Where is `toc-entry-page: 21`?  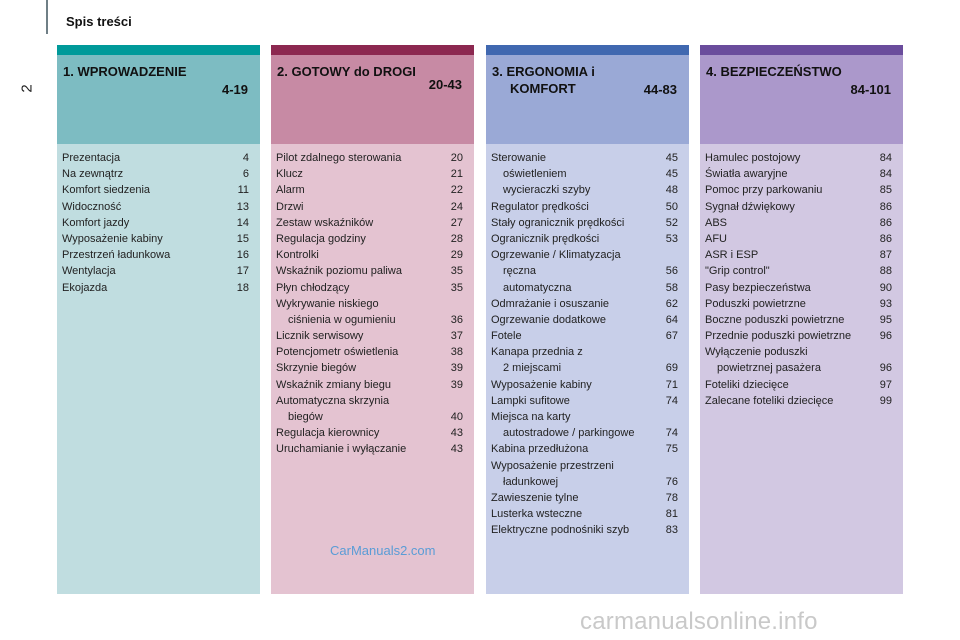 toc-entry-page: 21 is located at coordinates (456, 174).